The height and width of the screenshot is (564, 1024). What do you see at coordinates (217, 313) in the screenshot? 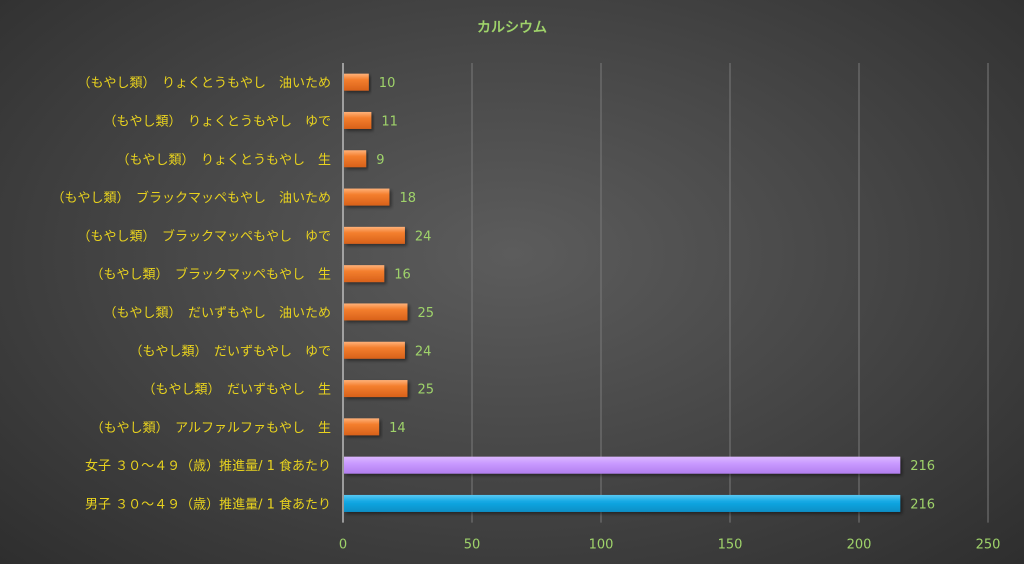
I see `category-label: （もやし類） だいずもやし 油いため` at bounding box center [217, 313].